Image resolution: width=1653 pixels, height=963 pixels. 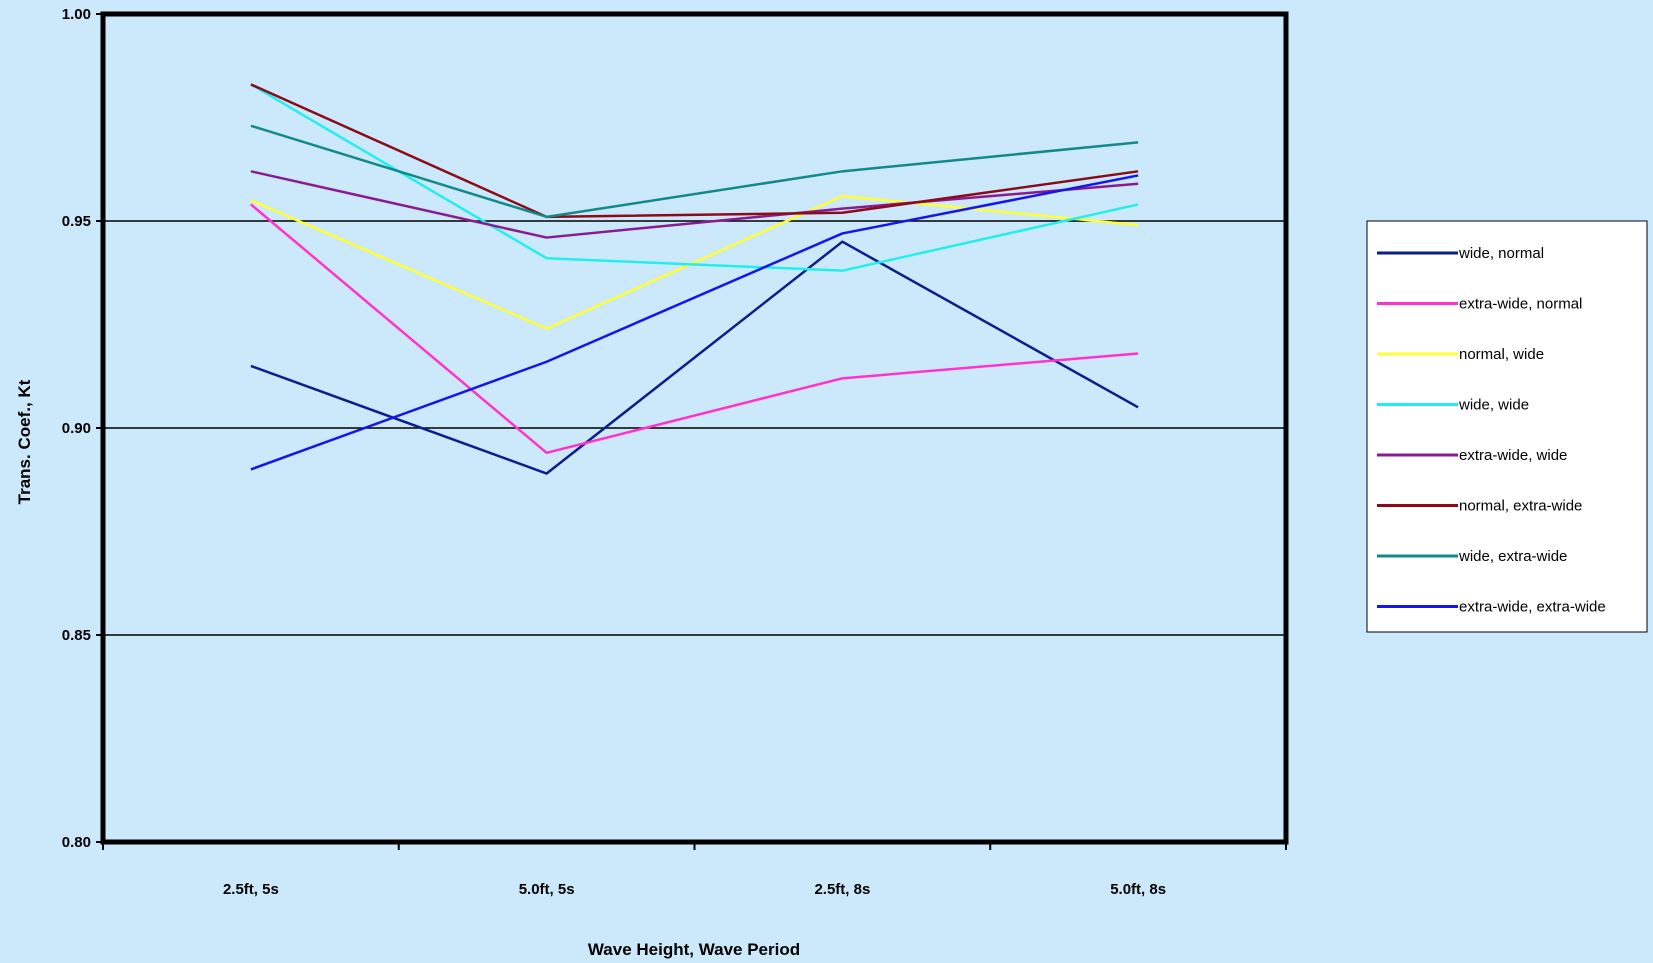 What do you see at coordinates (1138, 889) in the screenshot?
I see `x-tick-label: 5.0ft, 8s` at bounding box center [1138, 889].